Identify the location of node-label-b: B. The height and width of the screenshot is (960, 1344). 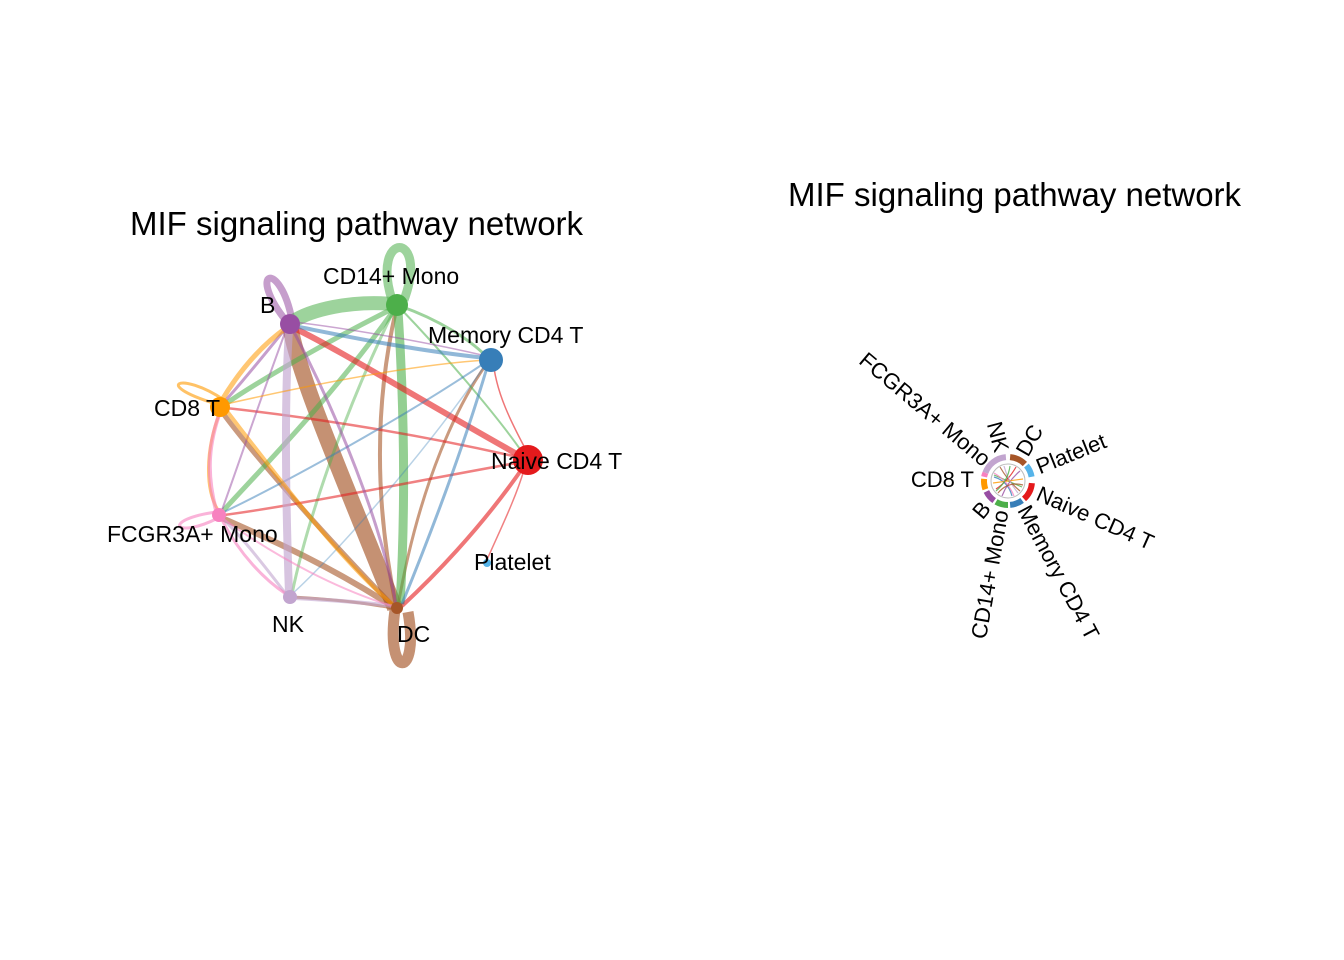
(267, 305).